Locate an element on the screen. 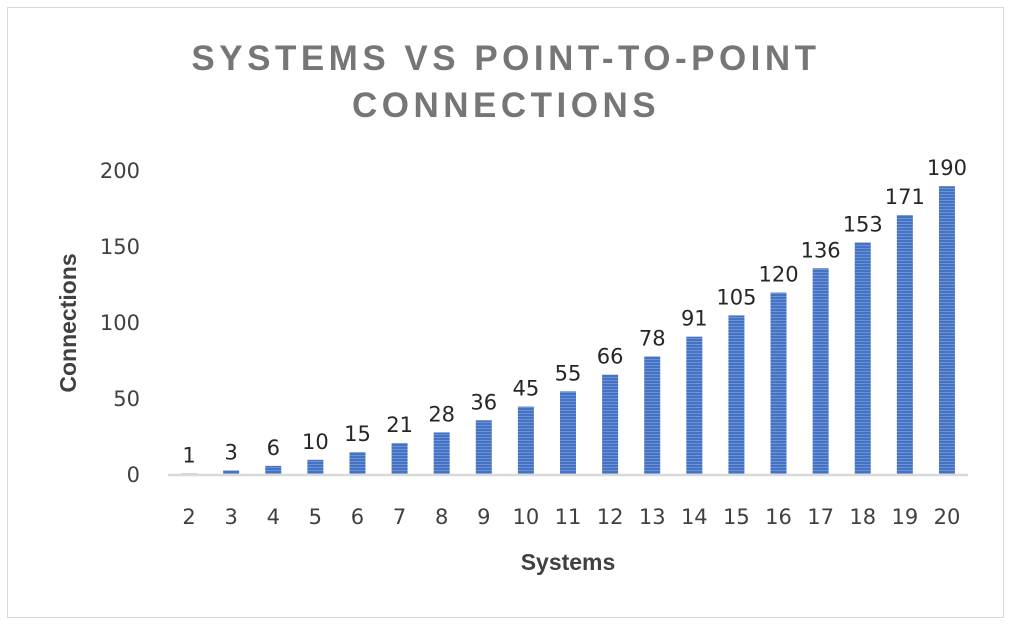 The height and width of the screenshot is (627, 1013). y-tick-label: 50 is located at coordinates (126, 399).